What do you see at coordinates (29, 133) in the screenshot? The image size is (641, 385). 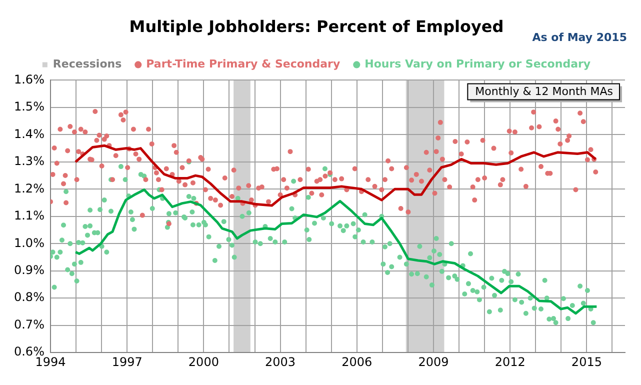 I see `y-tick-label: 1.4%` at bounding box center [29, 133].